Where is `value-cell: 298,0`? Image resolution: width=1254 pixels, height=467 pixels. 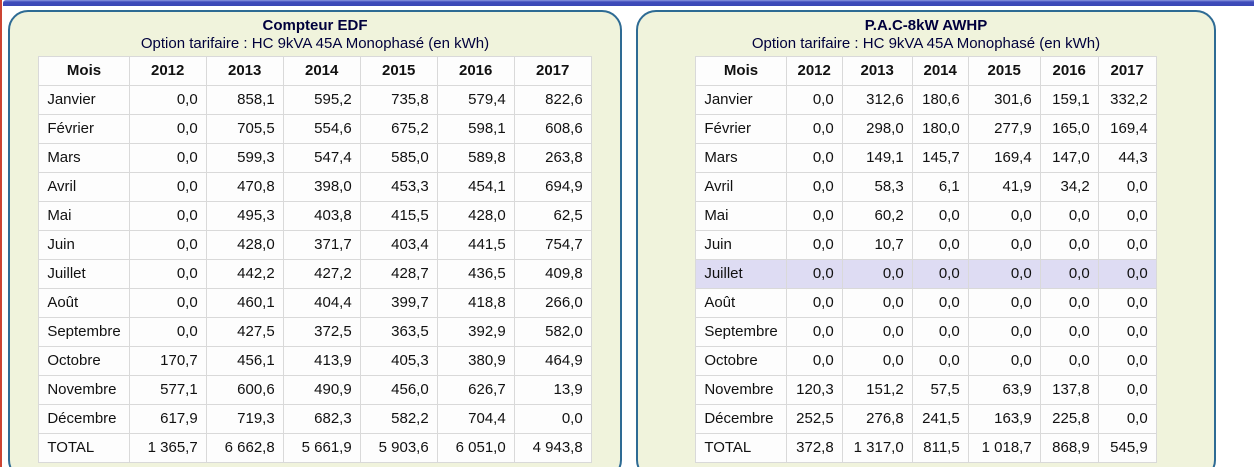
value-cell: 298,0 is located at coordinates (877, 129).